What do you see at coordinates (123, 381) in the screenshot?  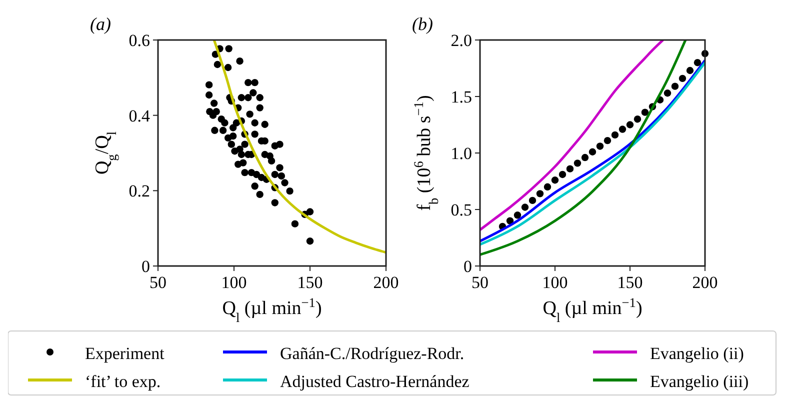 I see `legend-label: ‘fit’ to exp.` at bounding box center [123, 381].